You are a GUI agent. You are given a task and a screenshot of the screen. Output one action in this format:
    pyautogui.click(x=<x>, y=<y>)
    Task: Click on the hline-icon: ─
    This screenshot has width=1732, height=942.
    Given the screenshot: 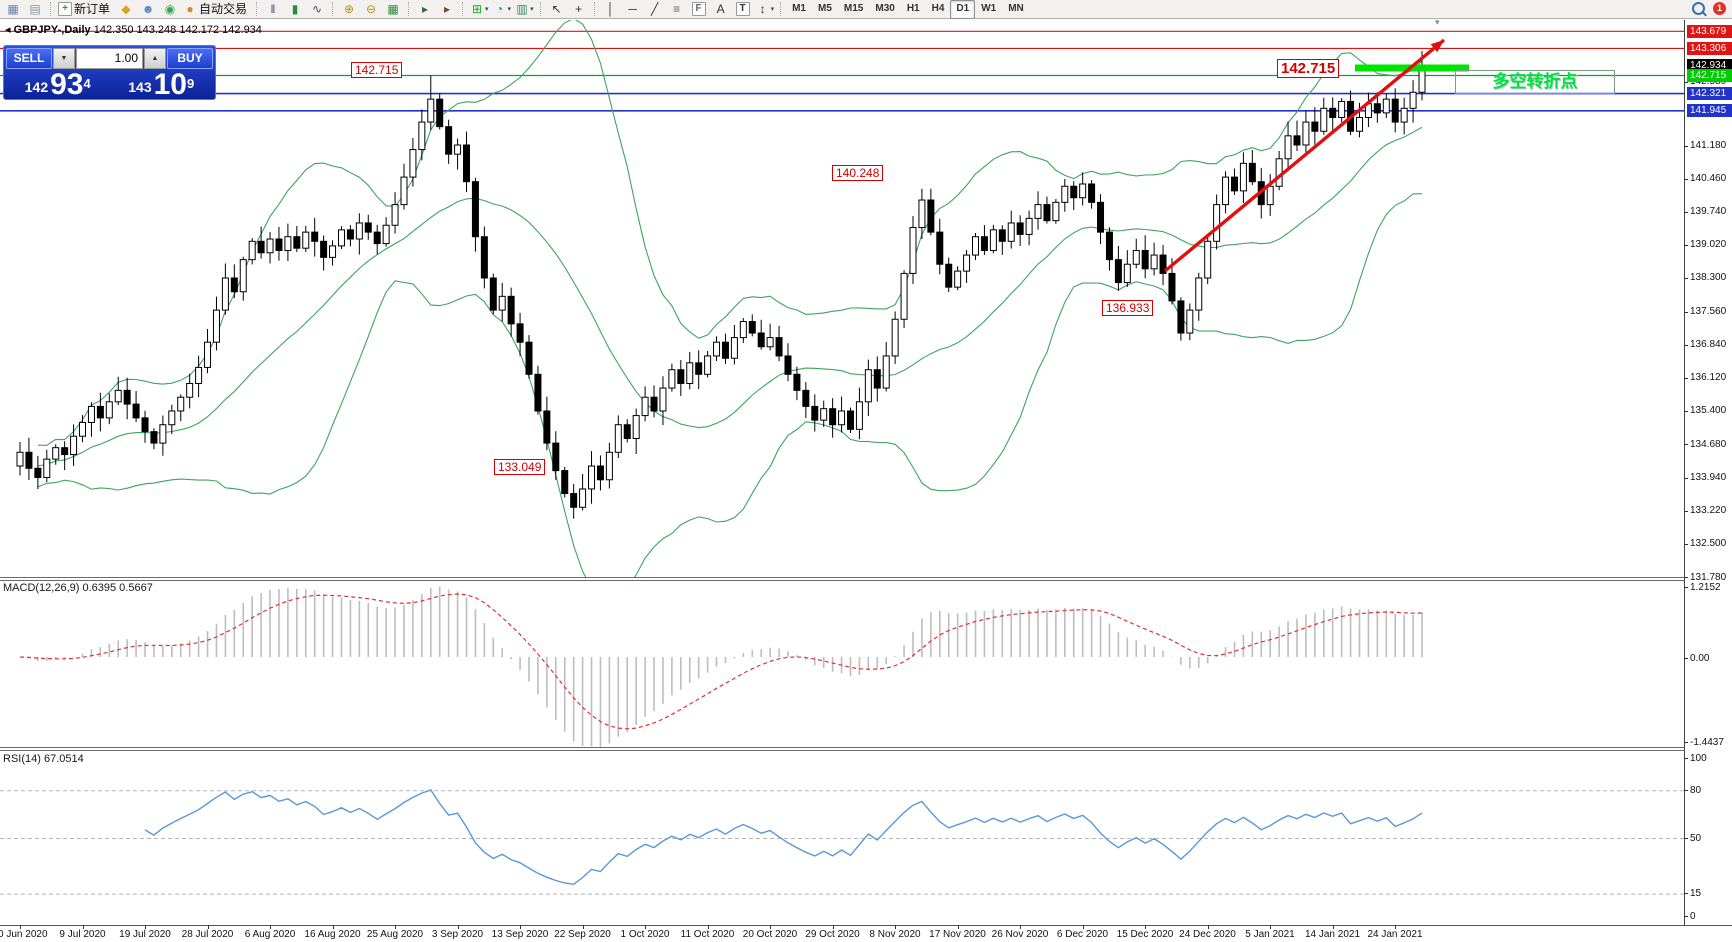 What is the action you would take?
    pyautogui.click(x=633, y=9)
    